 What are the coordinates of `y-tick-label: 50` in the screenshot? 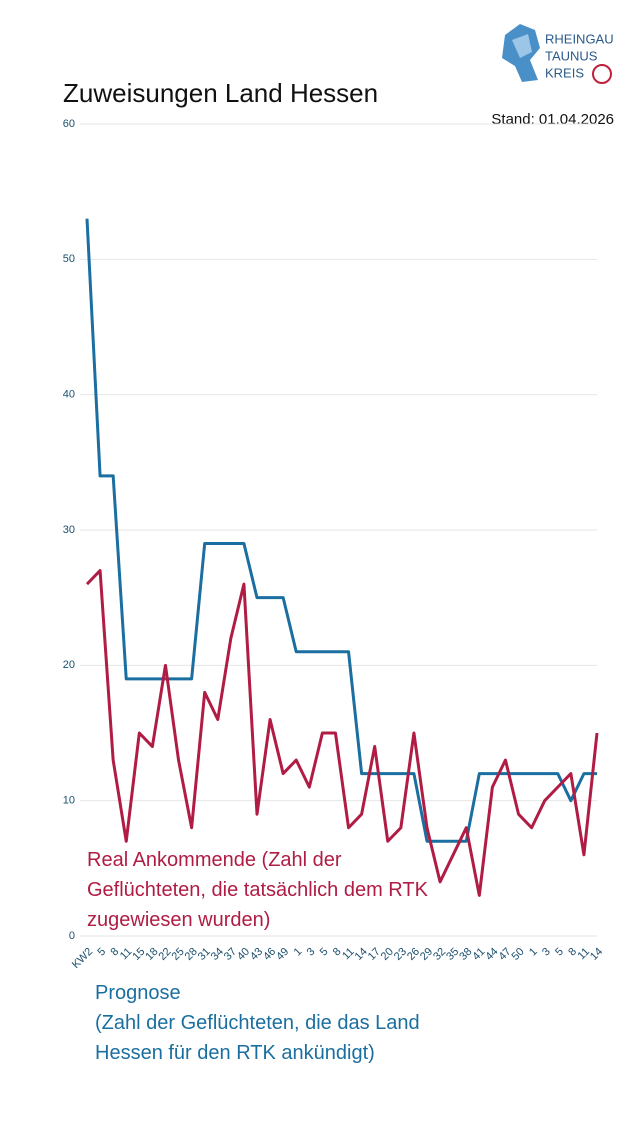 It's located at (69, 259).